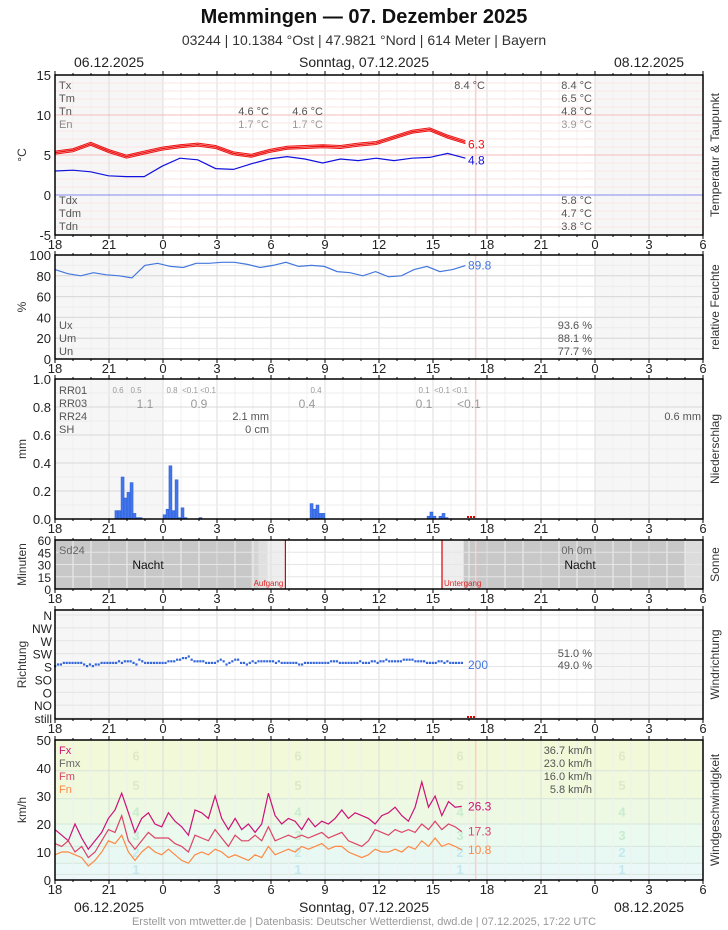  I want to click on time-tick-label: 18, so click(55, 368).